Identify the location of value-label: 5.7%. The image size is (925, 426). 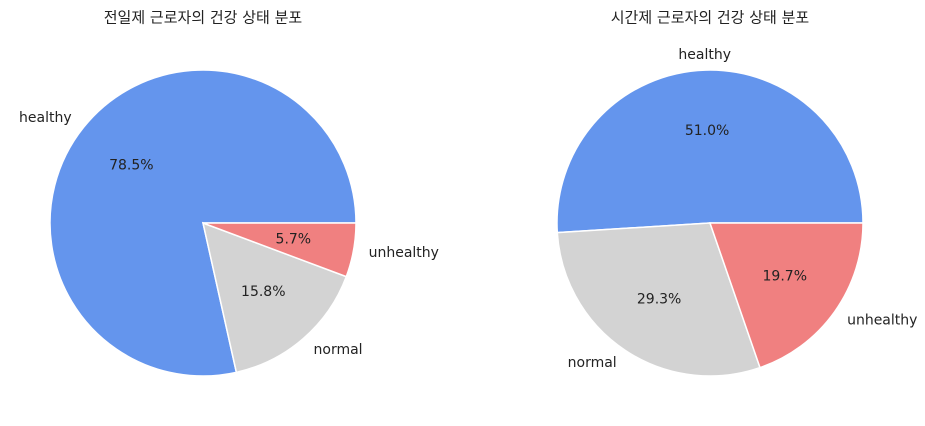
(294, 239).